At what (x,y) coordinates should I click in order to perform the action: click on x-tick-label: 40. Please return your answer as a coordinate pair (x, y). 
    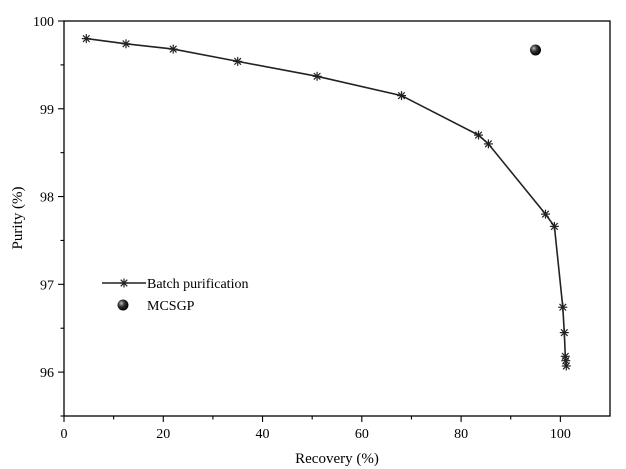
    Looking at the image, I should click on (263, 434).